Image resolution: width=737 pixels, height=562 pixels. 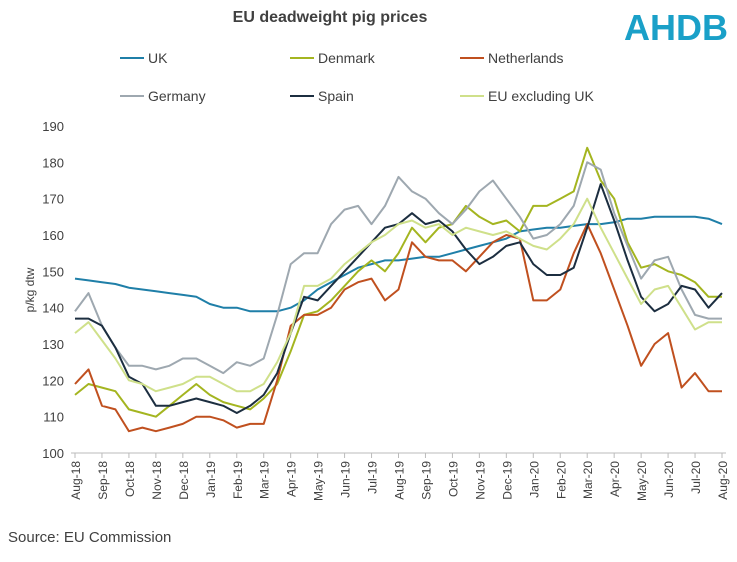 I want to click on legend-label: UK, so click(x=158, y=58).